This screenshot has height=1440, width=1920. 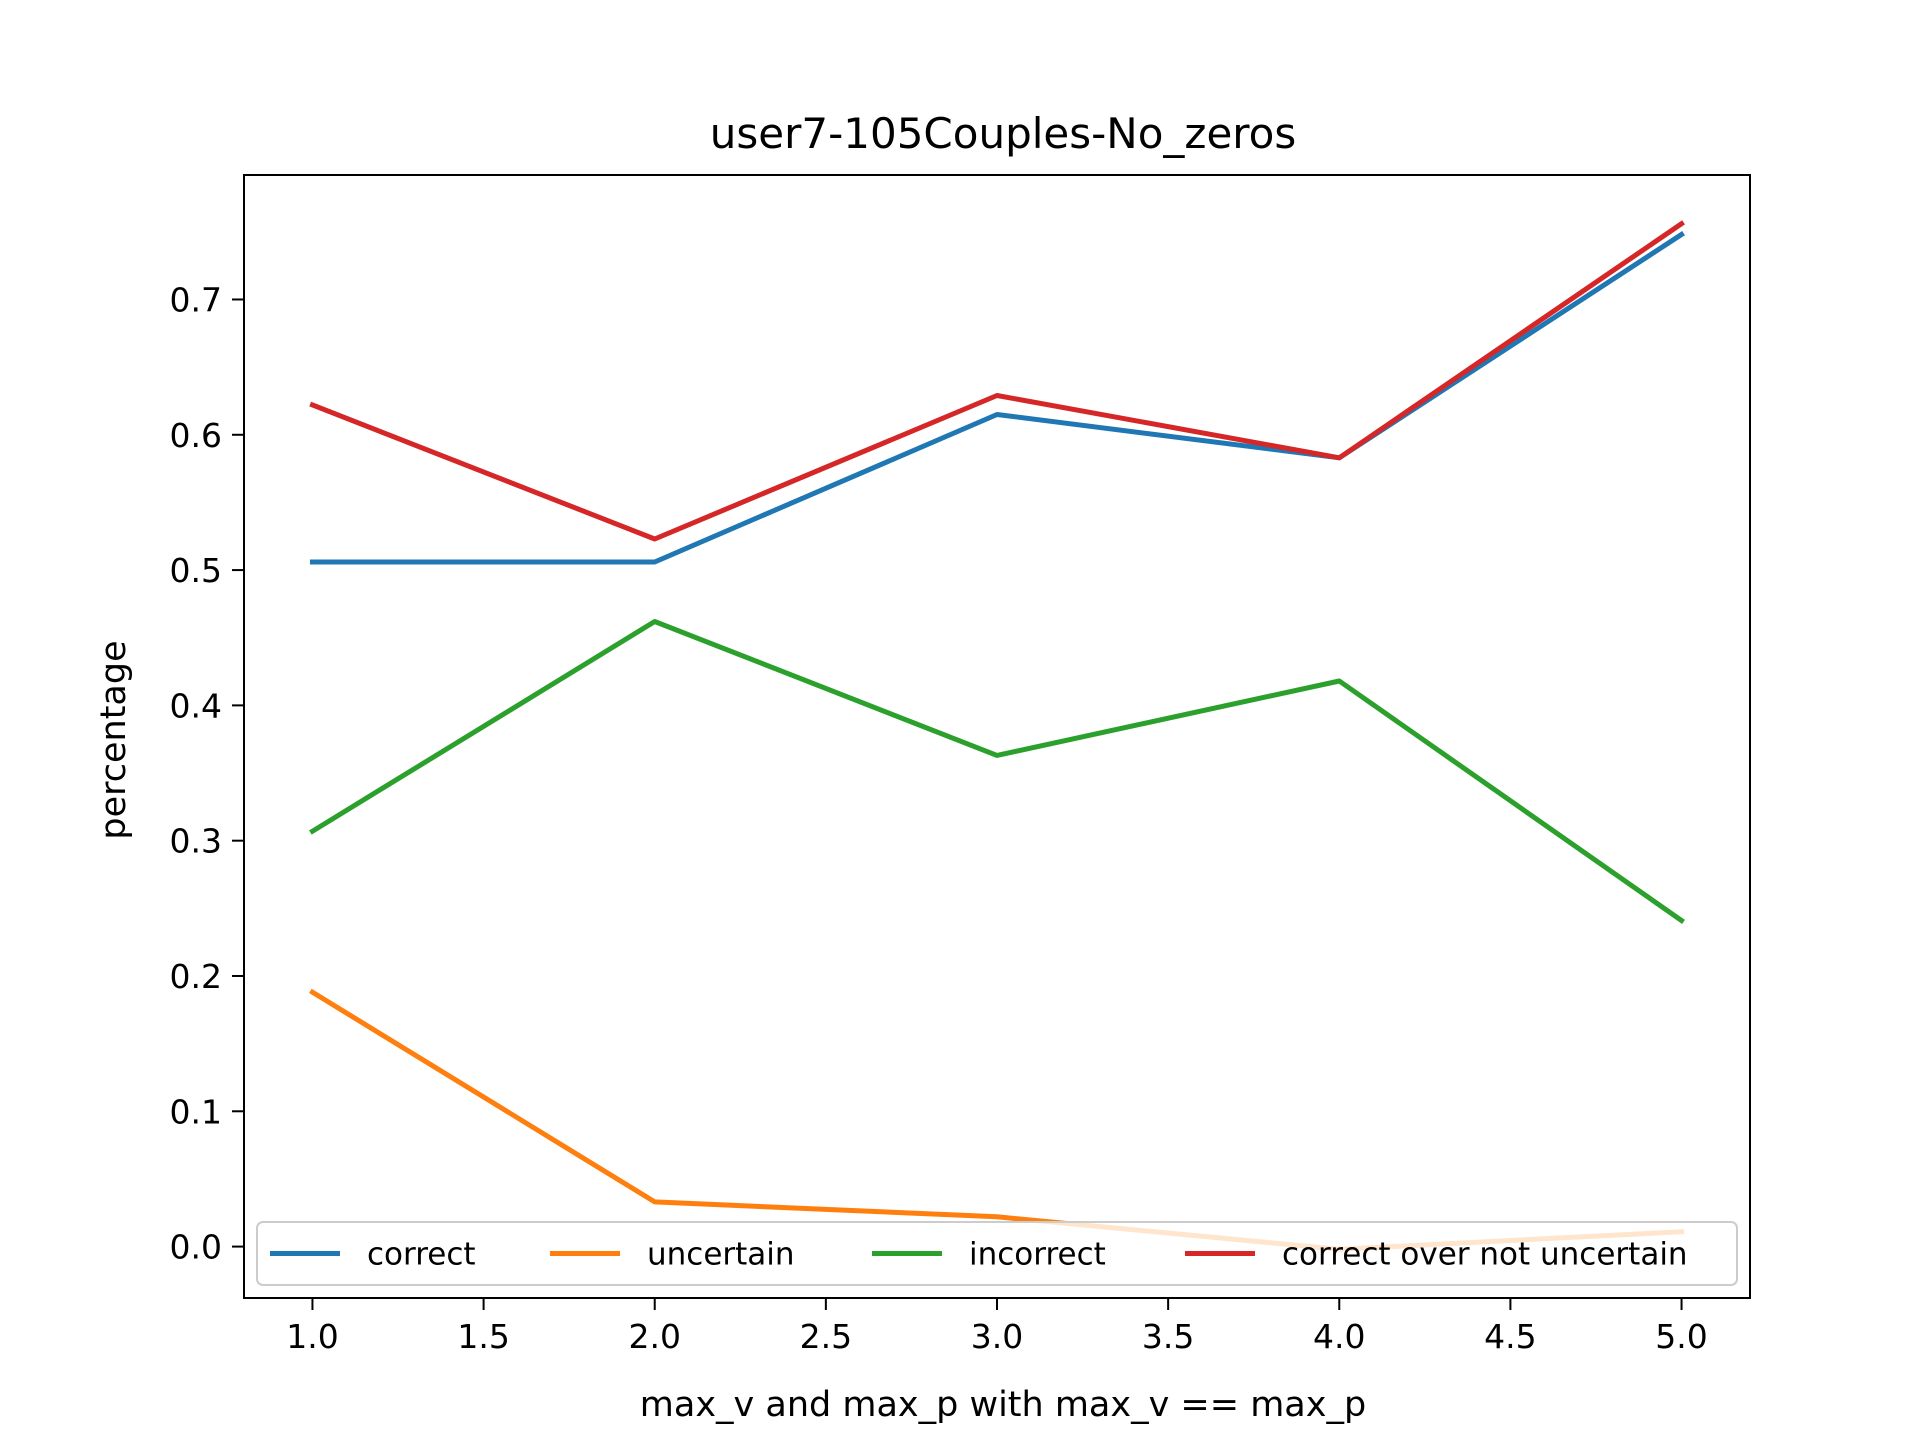 I want to click on legend-label: uncertain, so click(x=721, y=1255).